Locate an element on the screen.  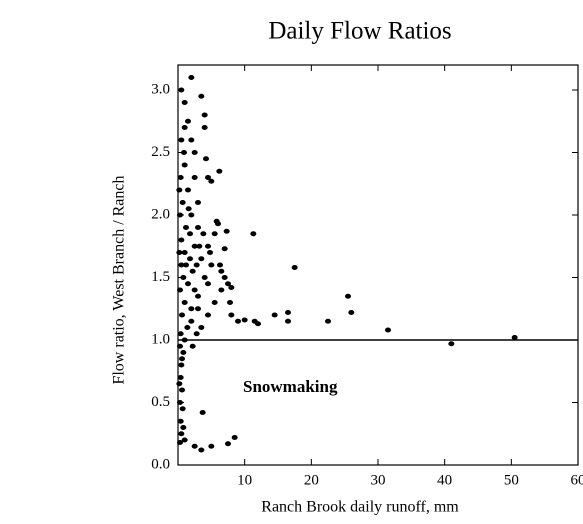
y-tick-label: 0.0 is located at coordinates (160, 464).